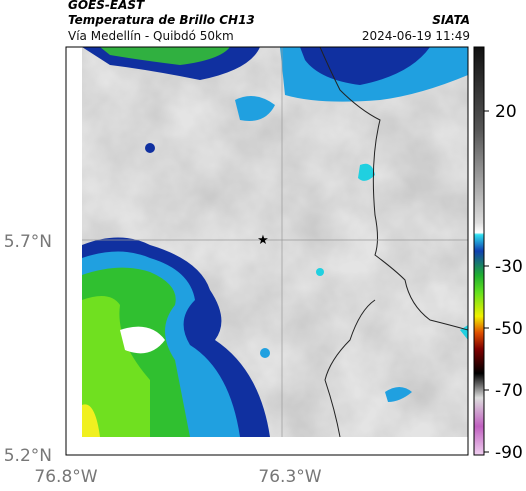 The height and width of the screenshot is (491, 526). Describe the element at coordinates (509, 391) in the screenshot. I see `colorbar-tick-label: -70` at that location.